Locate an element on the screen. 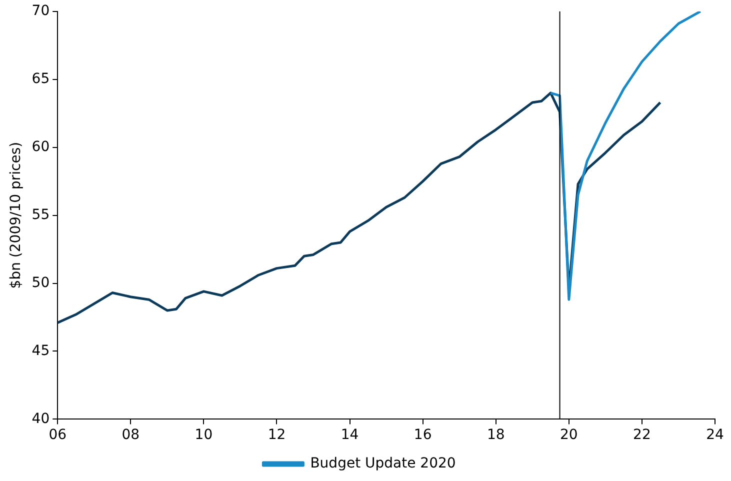  y-tick-label: 65 is located at coordinates (41, 79).